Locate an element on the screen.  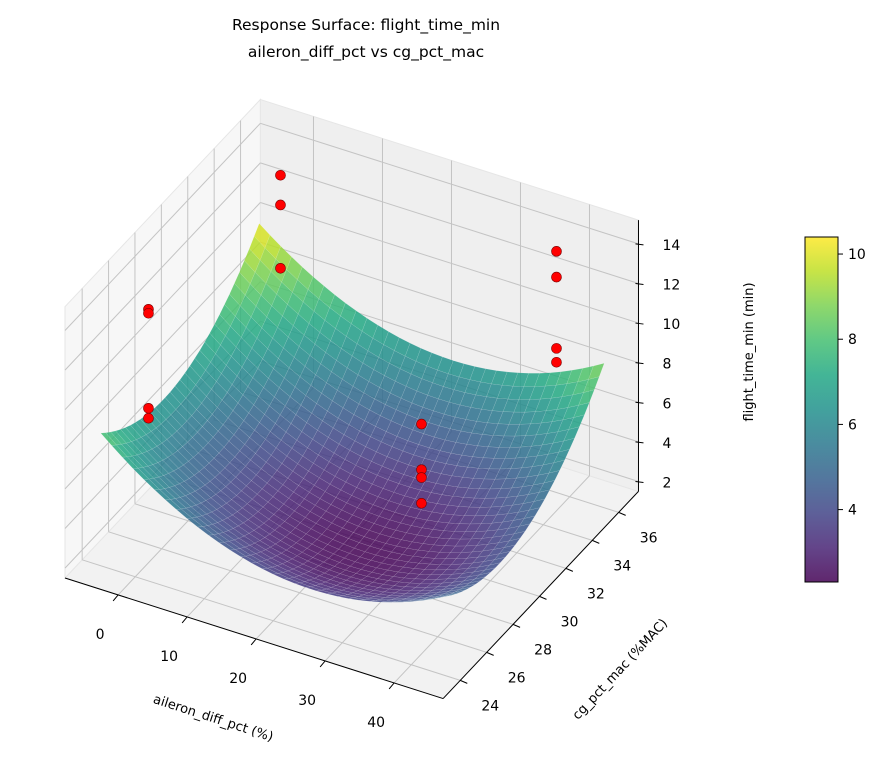
colorbar: 4 6 8 10 is located at coordinates (835, 409).